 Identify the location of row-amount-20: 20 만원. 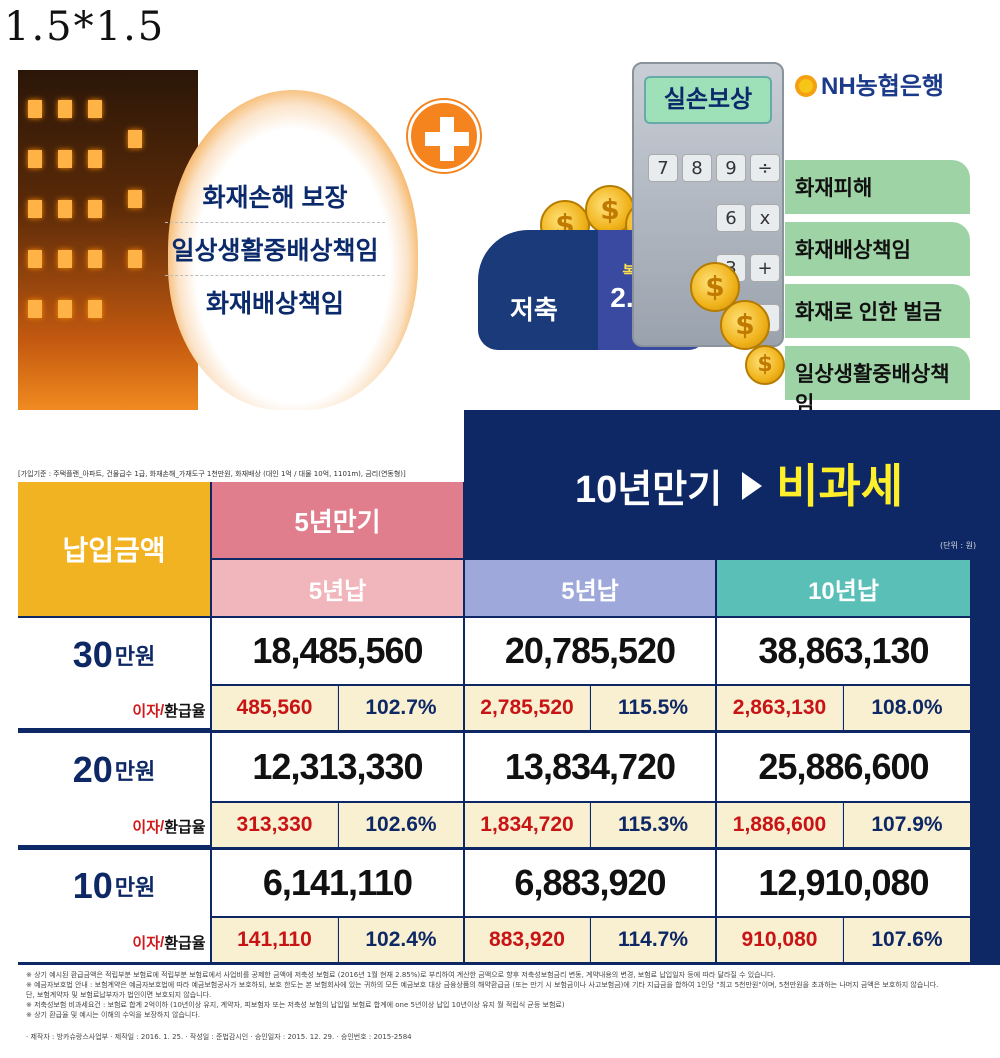
(114, 770).